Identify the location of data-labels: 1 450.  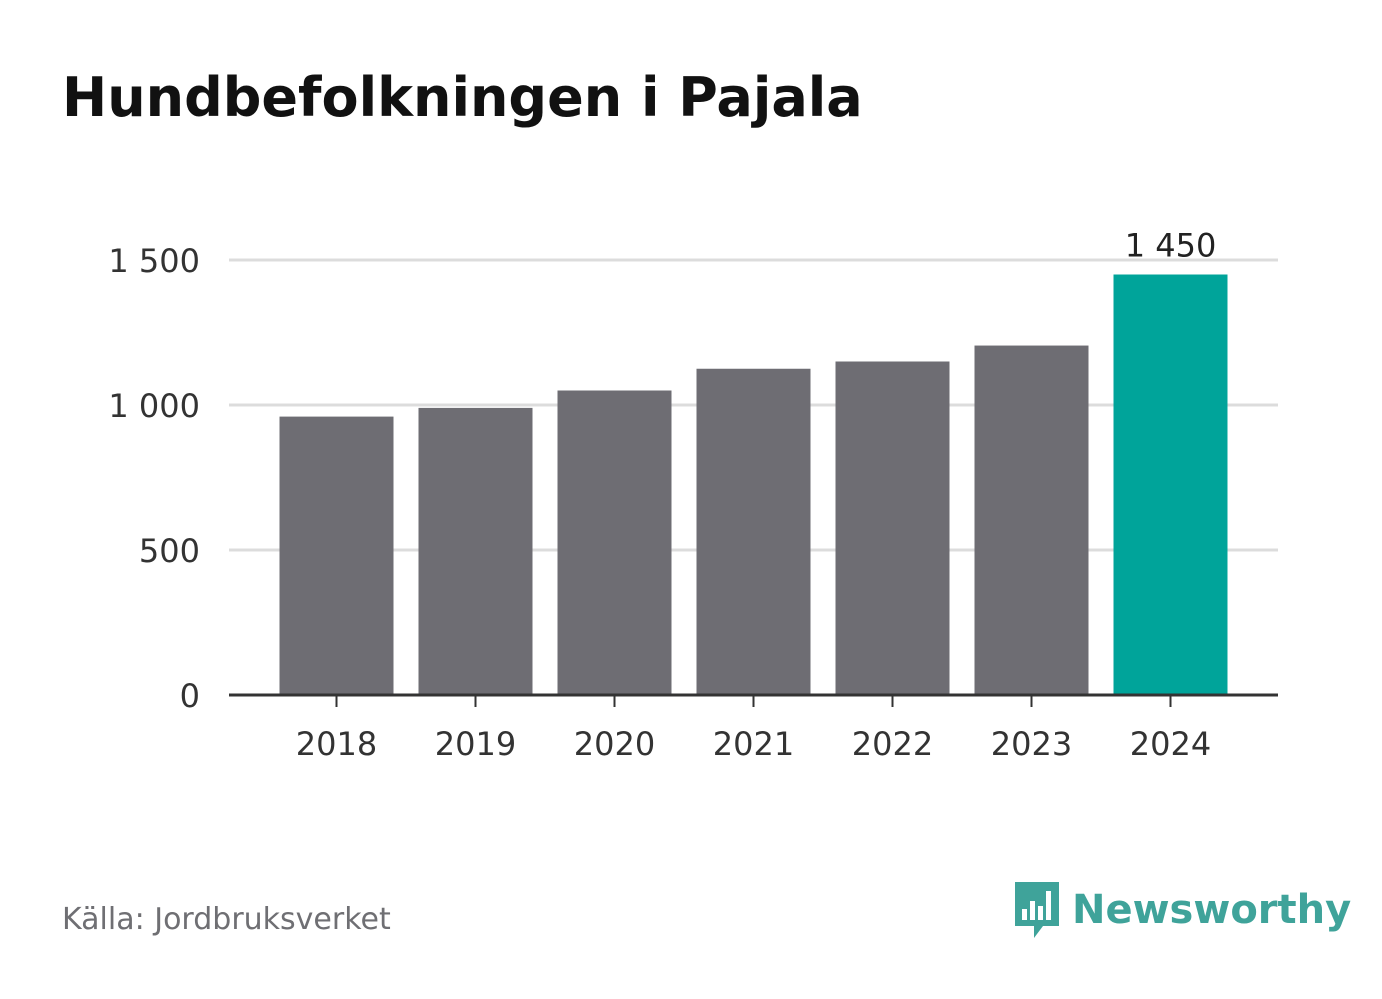
(1171, 246).